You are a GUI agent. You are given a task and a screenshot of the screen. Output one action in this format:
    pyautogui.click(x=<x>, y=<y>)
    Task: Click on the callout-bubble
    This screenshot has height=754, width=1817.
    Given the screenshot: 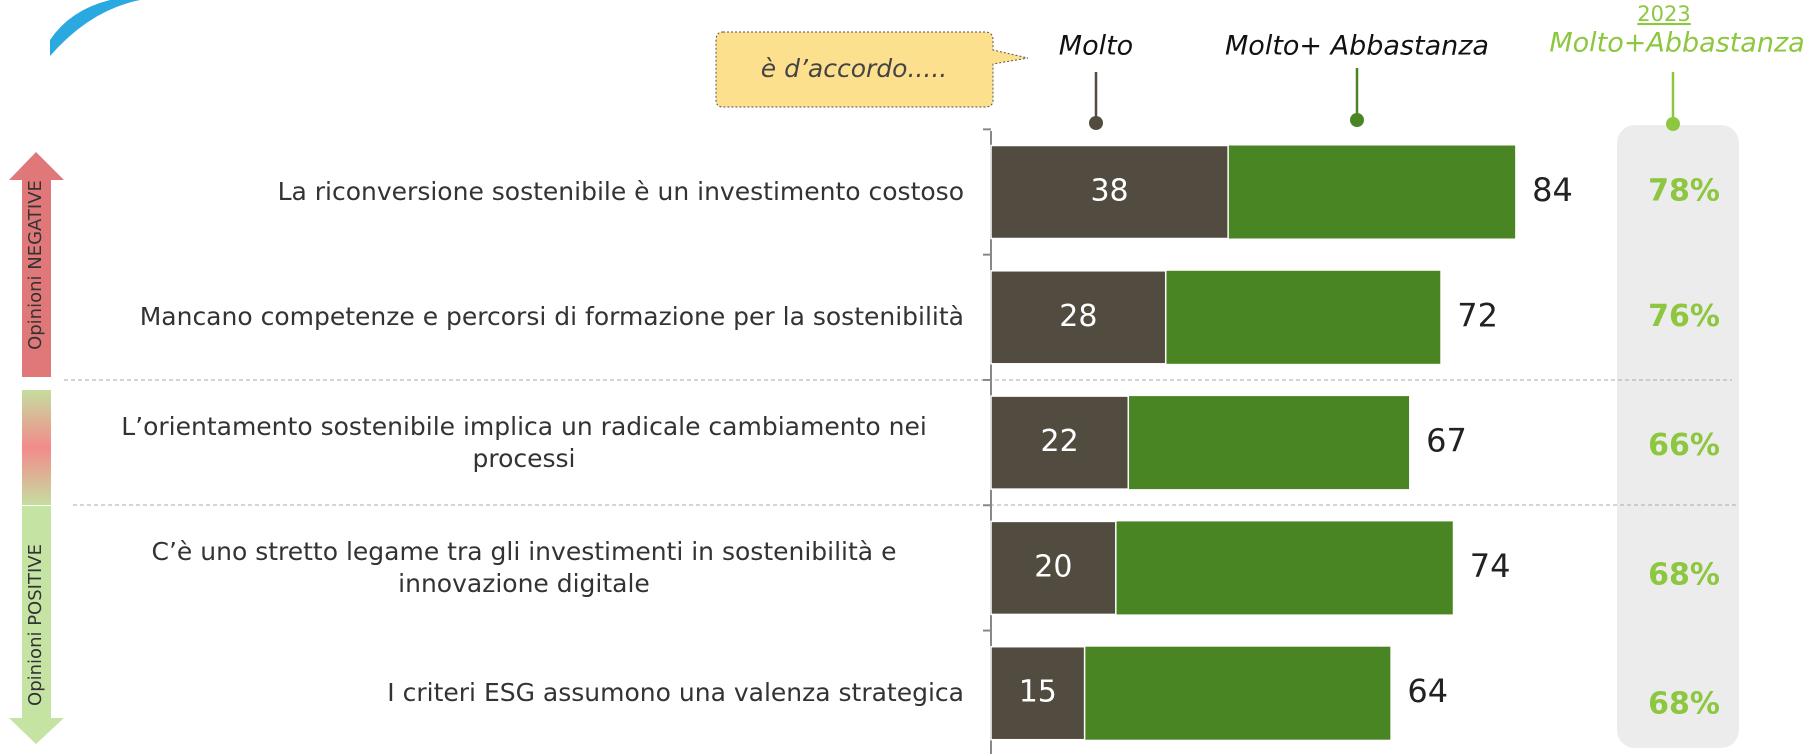 What is the action you would take?
    pyautogui.click(x=872, y=69)
    